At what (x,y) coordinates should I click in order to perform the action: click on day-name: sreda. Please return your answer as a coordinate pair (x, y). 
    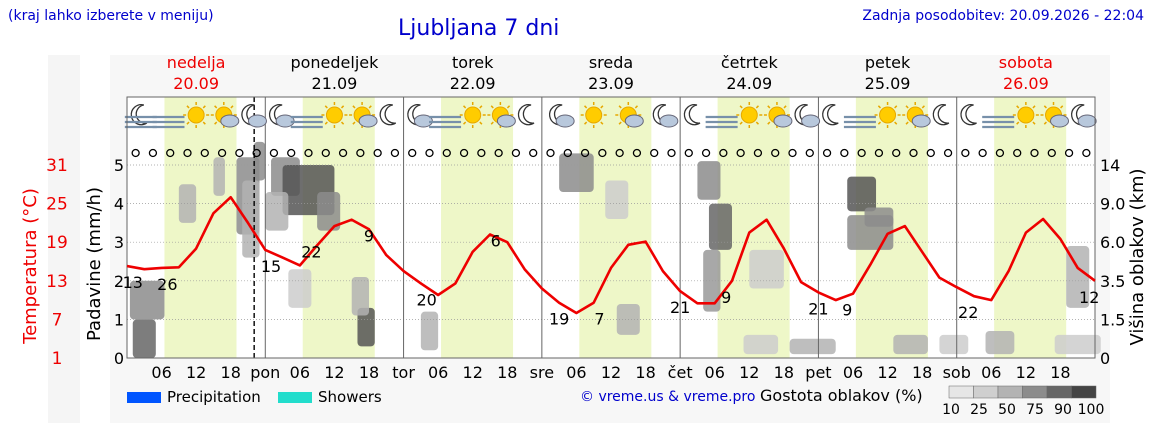
    Looking at the image, I should click on (611, 62).